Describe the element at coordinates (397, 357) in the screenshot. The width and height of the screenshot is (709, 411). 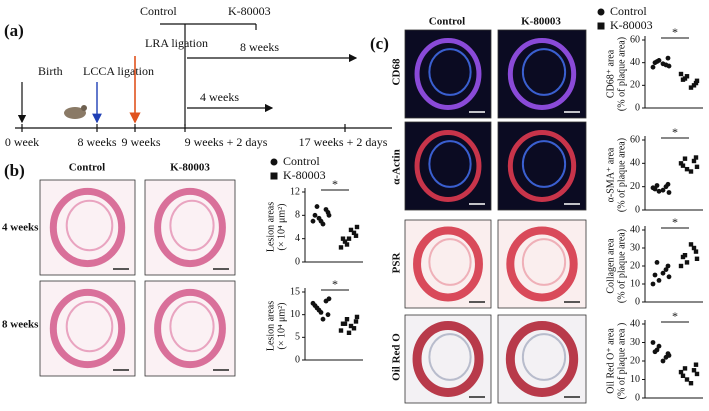
I see `row-label: Oil Red O` at that location.